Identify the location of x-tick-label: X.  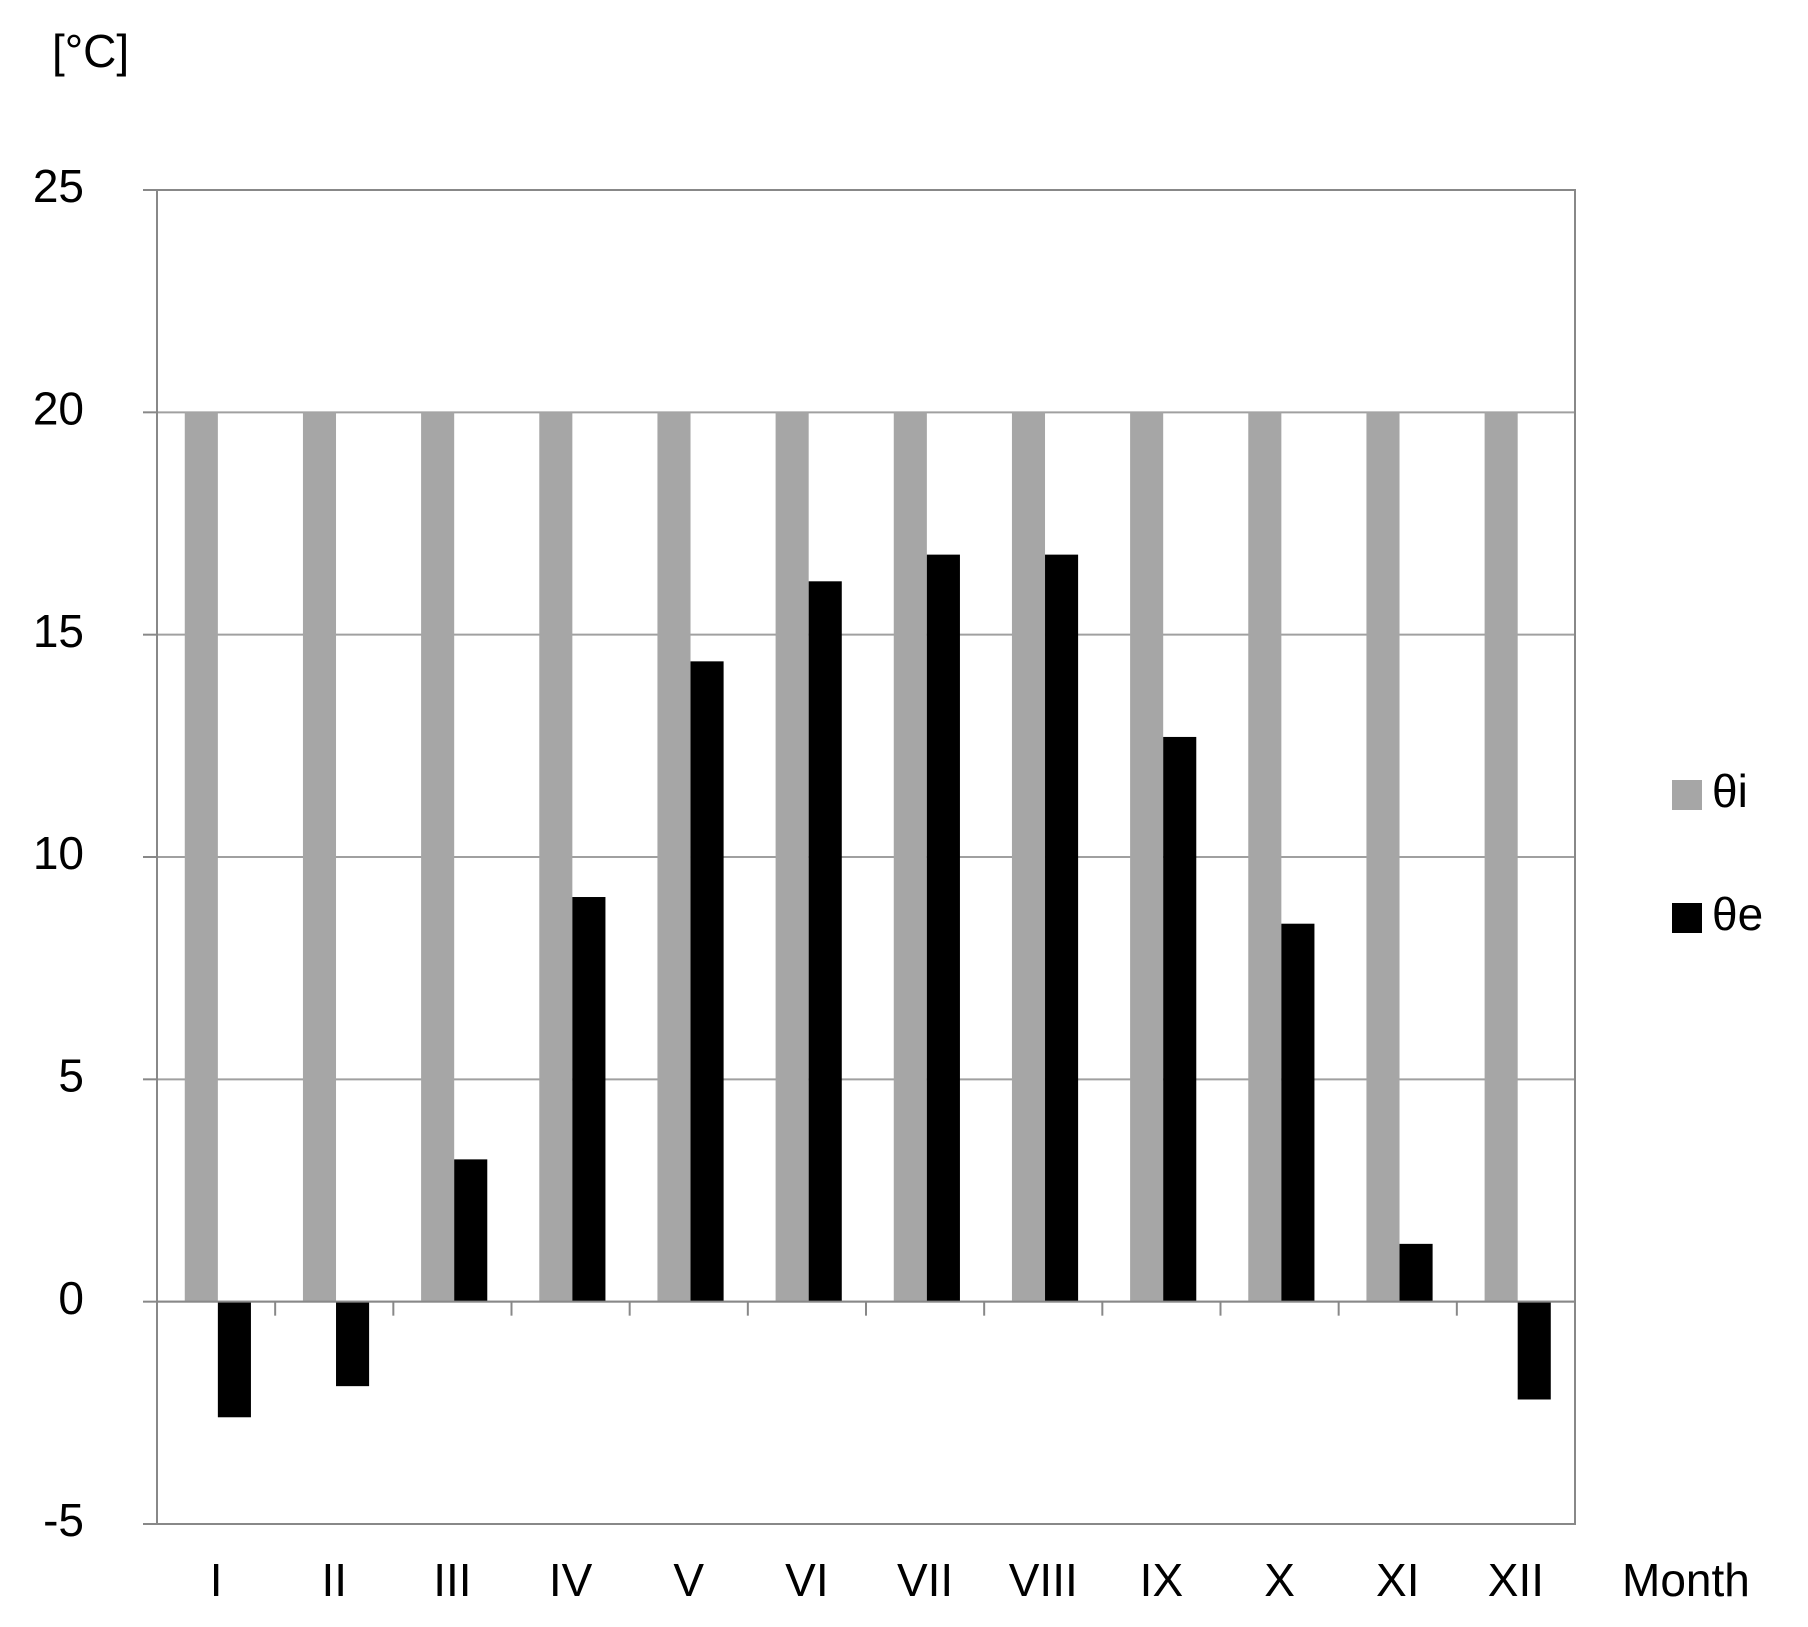
(1279, 1580).